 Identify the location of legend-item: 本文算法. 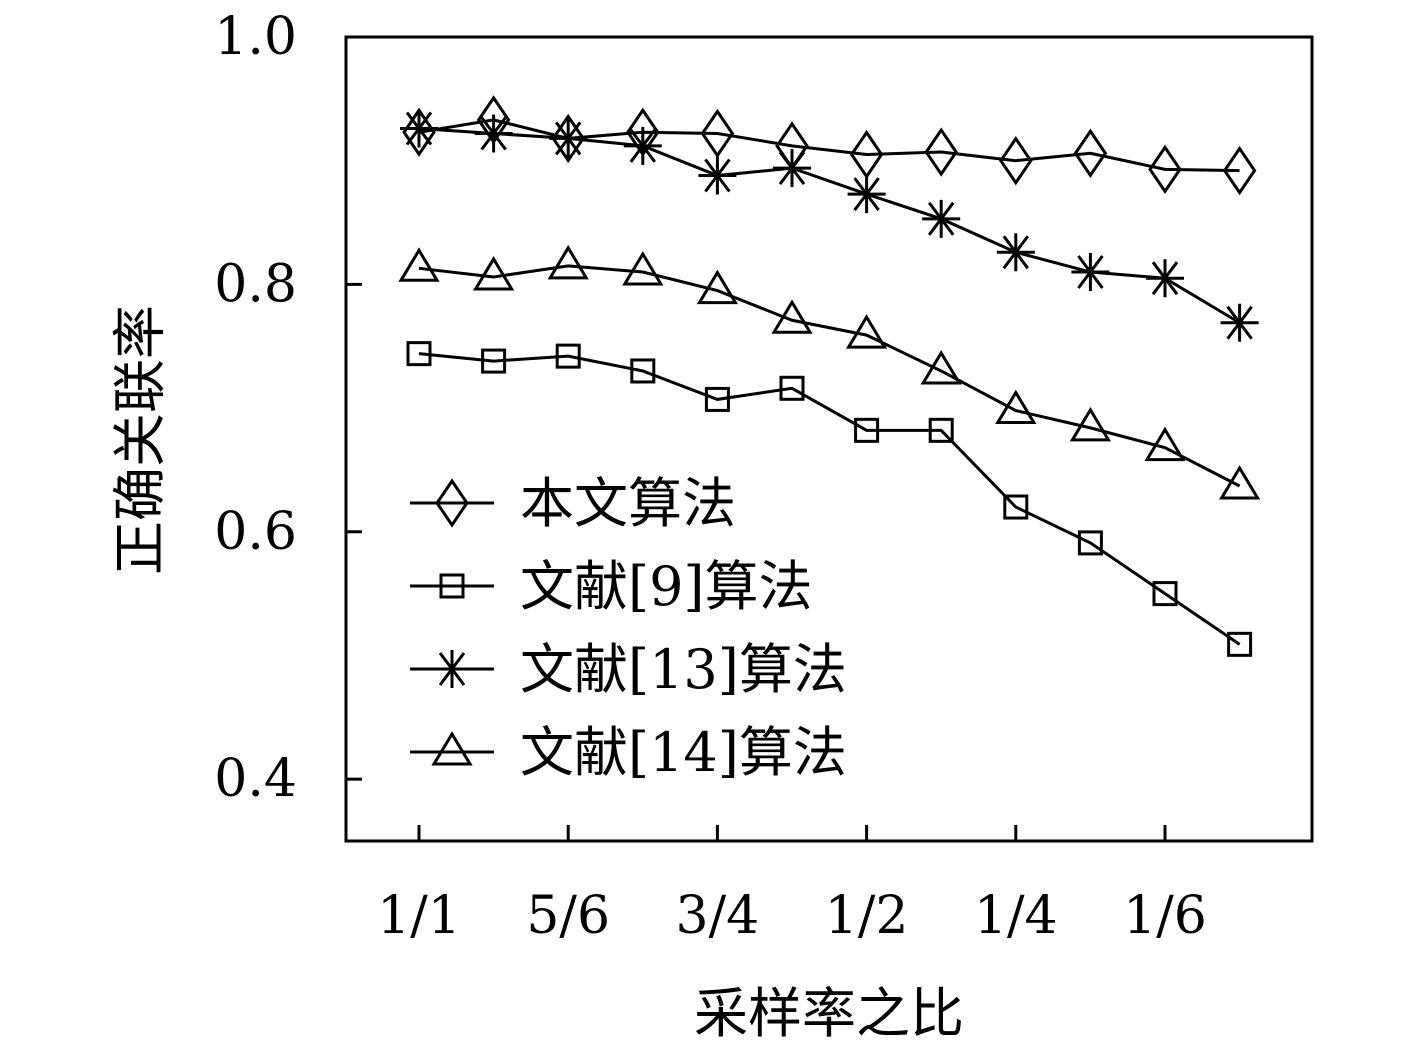
(573, 503).